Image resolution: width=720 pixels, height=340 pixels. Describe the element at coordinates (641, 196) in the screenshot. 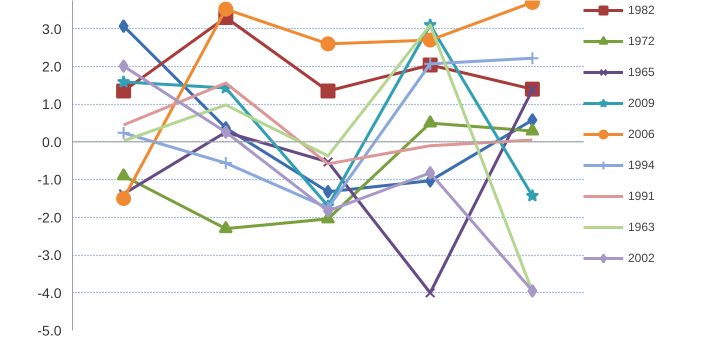

I see `legend-label: 1991` at that location.